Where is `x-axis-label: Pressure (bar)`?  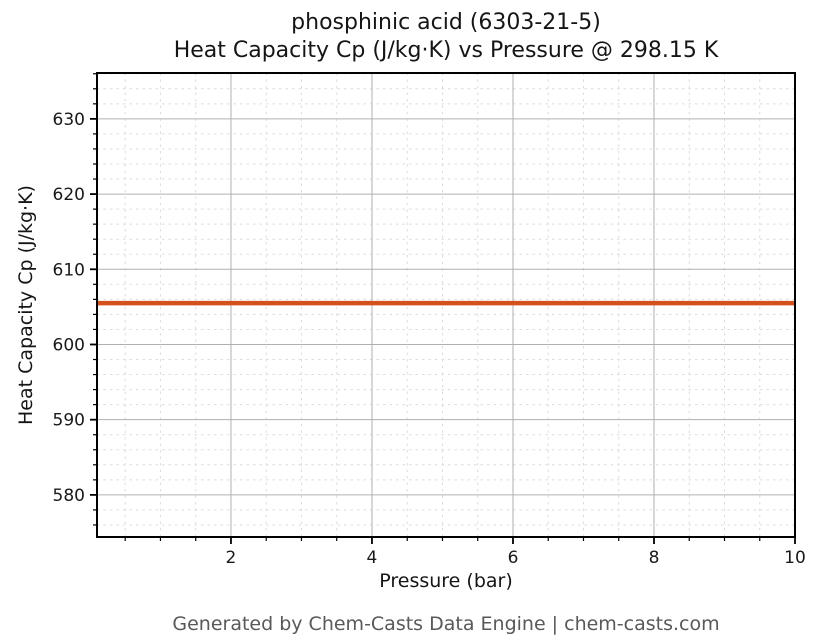
x-axis-label: Pressure (bar) is located at coordinates (446, 581).